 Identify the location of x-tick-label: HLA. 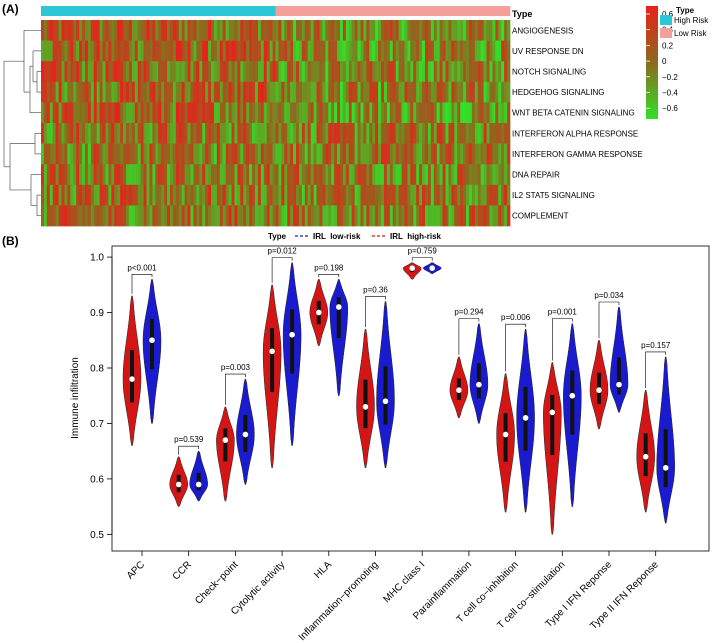
(323, 570).